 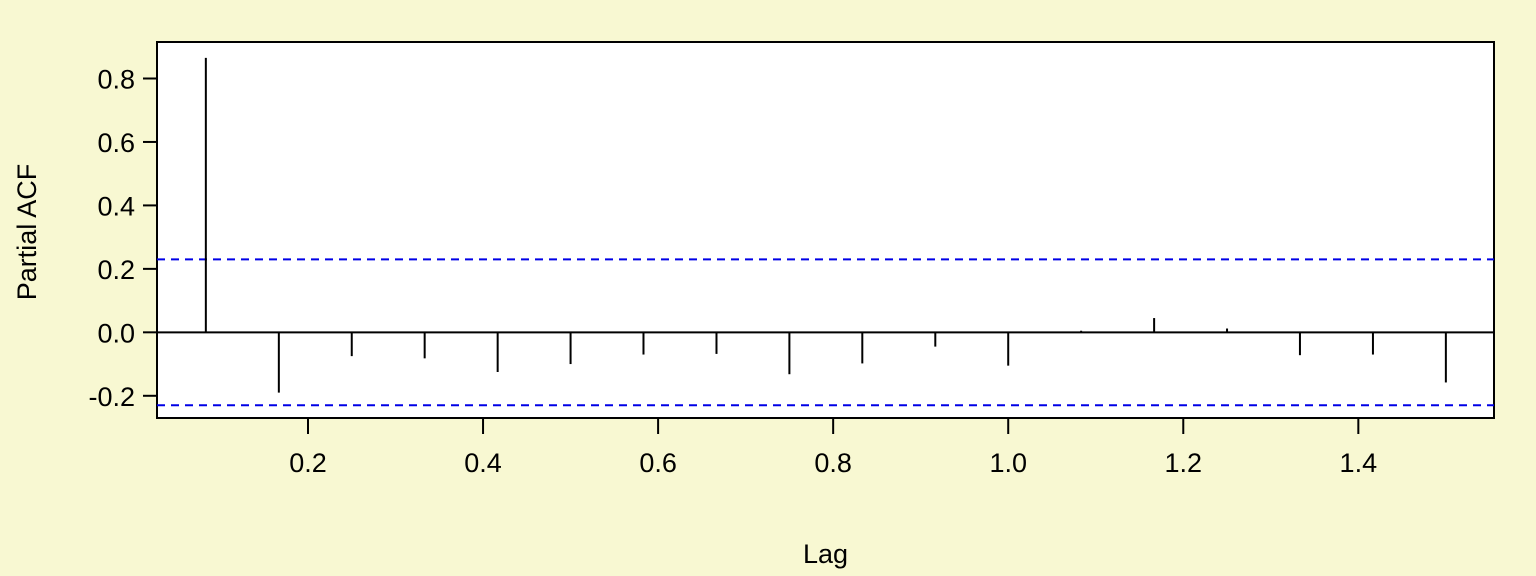 I want to click on y-axis: -0.2 0.0 0.2 0.4 0.6 0.8, so click(x=122, y=238).